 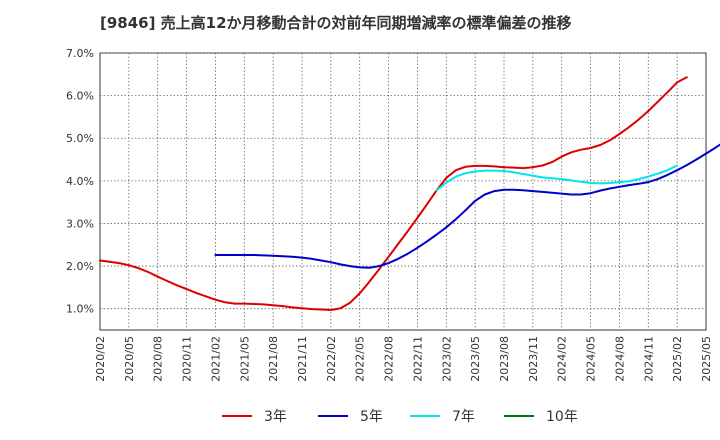 I want to click on legend-swatch-3y, so click(x=237, y=416).